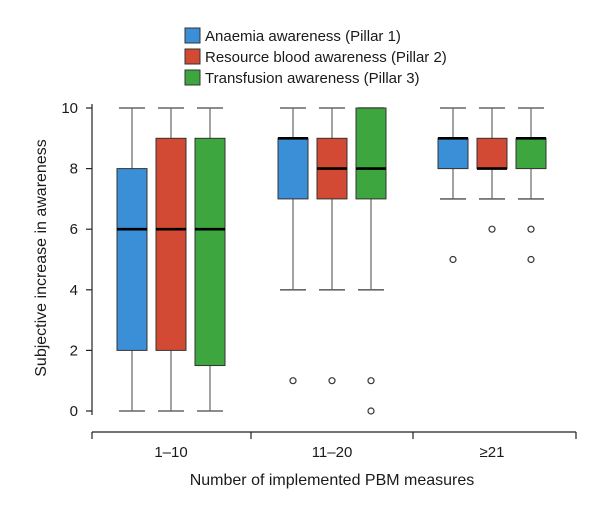 This screenshot has width=600, height=513. What do you see at coordinates (69, 108) in the screenshot?
I see `y-tick-label: 10` at bounding box center [69, 108].